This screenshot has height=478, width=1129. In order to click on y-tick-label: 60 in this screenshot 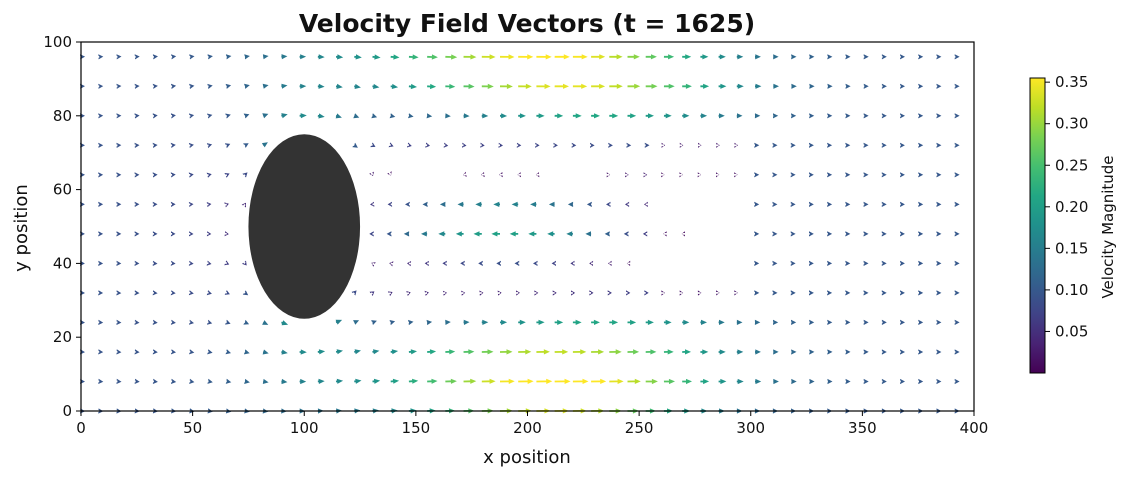, I will do `click(62, 190)`.